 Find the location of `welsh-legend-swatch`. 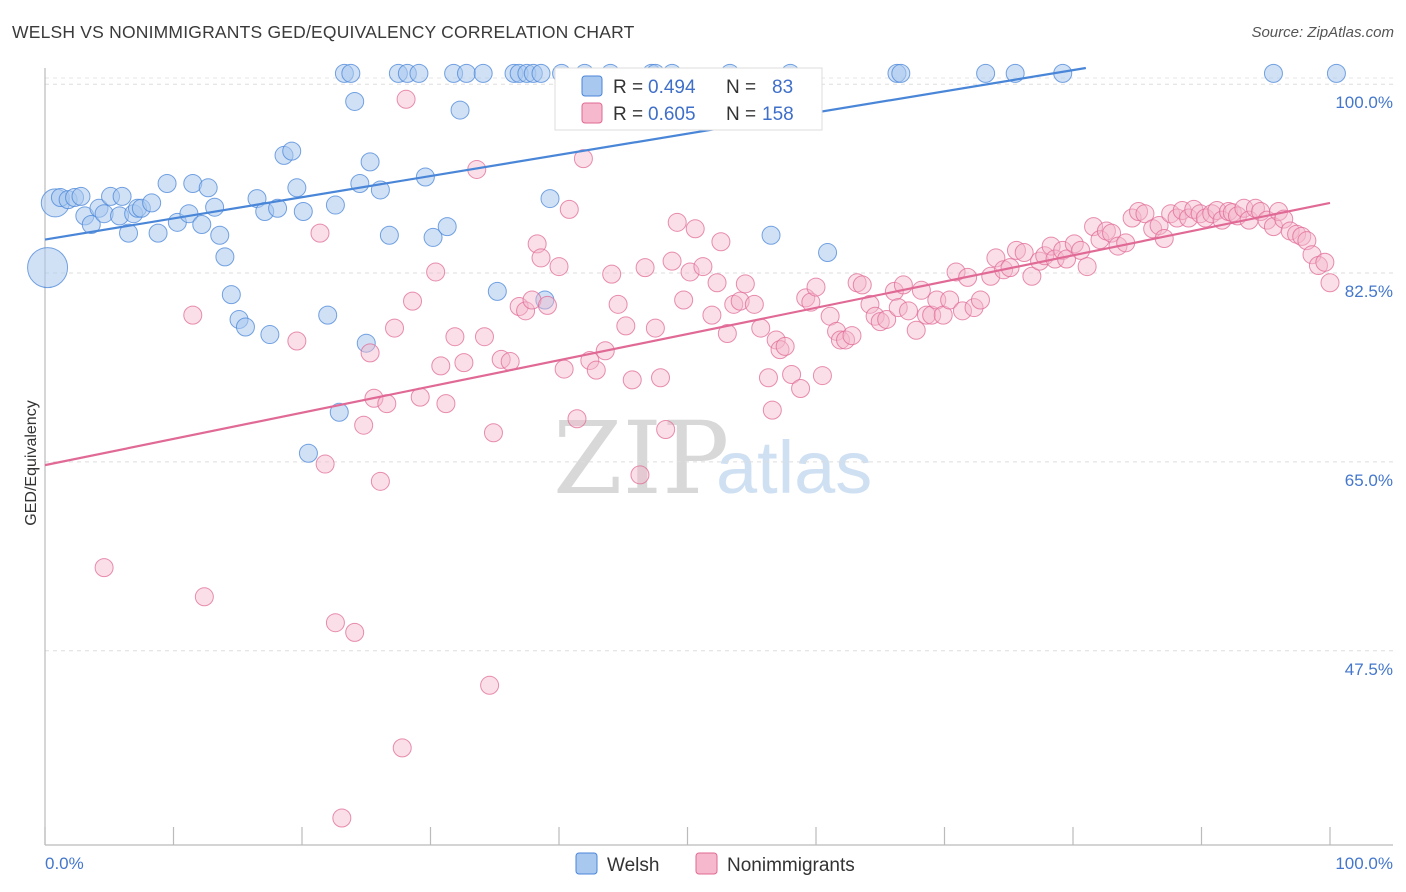

welsh-legend-swatch is located at coordinates (592, 86).